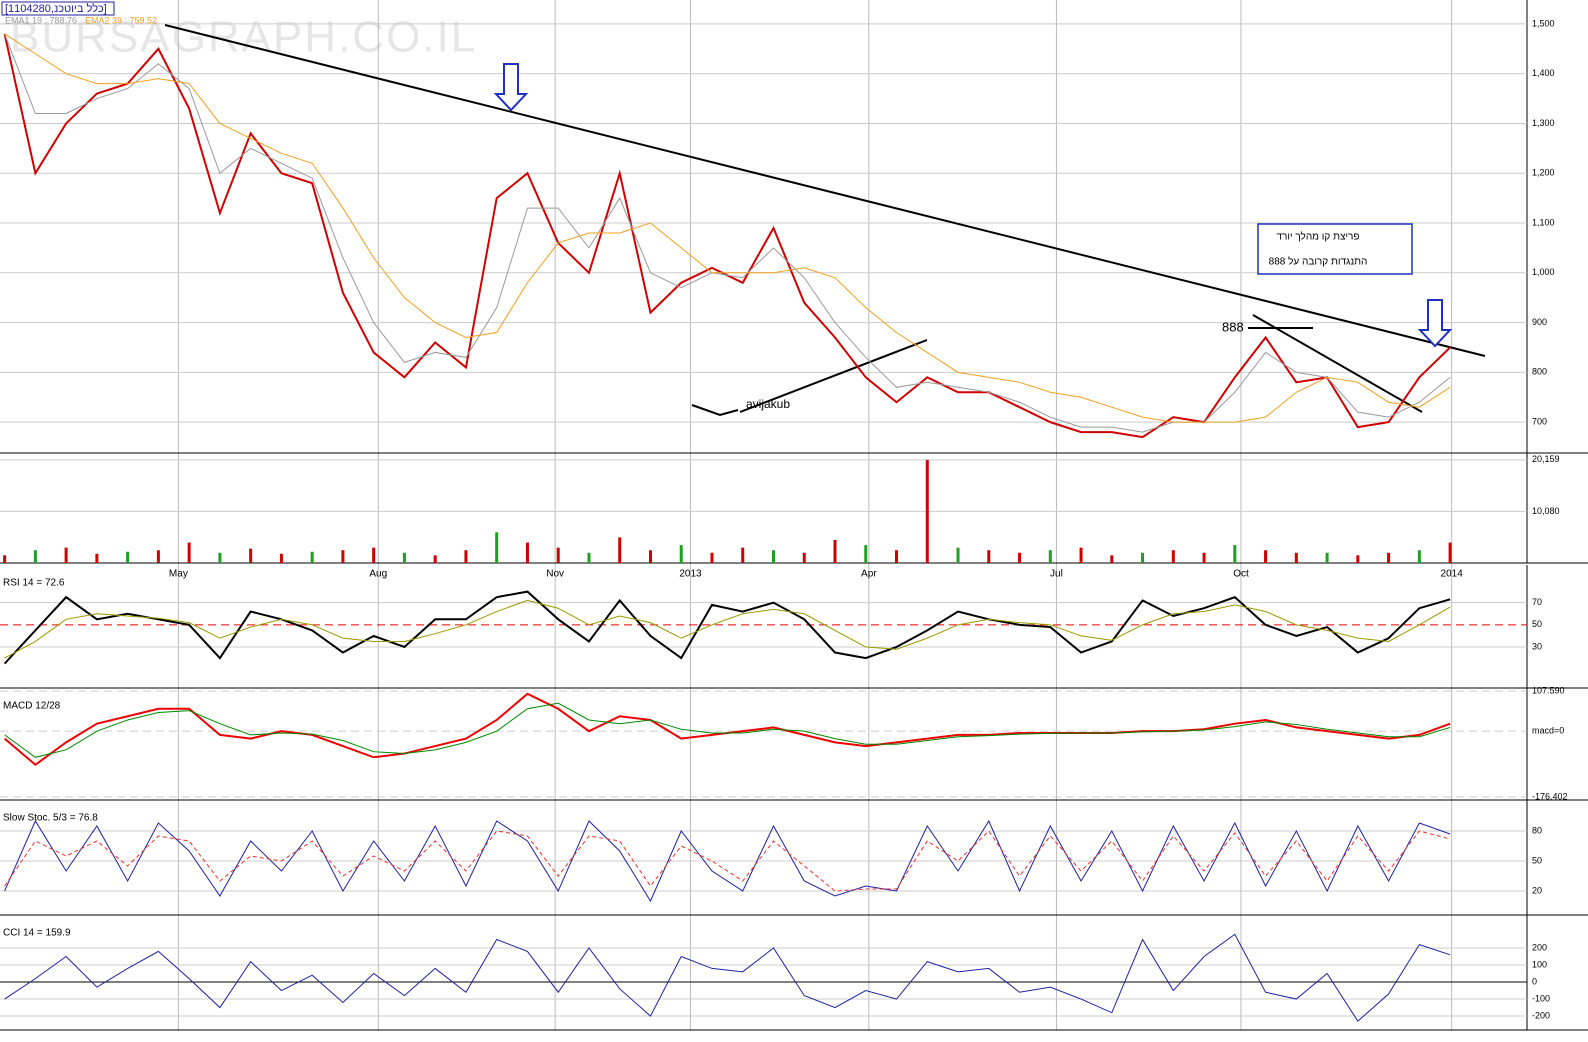  Describe the element at coordinates (34, 583) in the screenshot. I see `panel-title: RSI 14 = 72.6` at that location.